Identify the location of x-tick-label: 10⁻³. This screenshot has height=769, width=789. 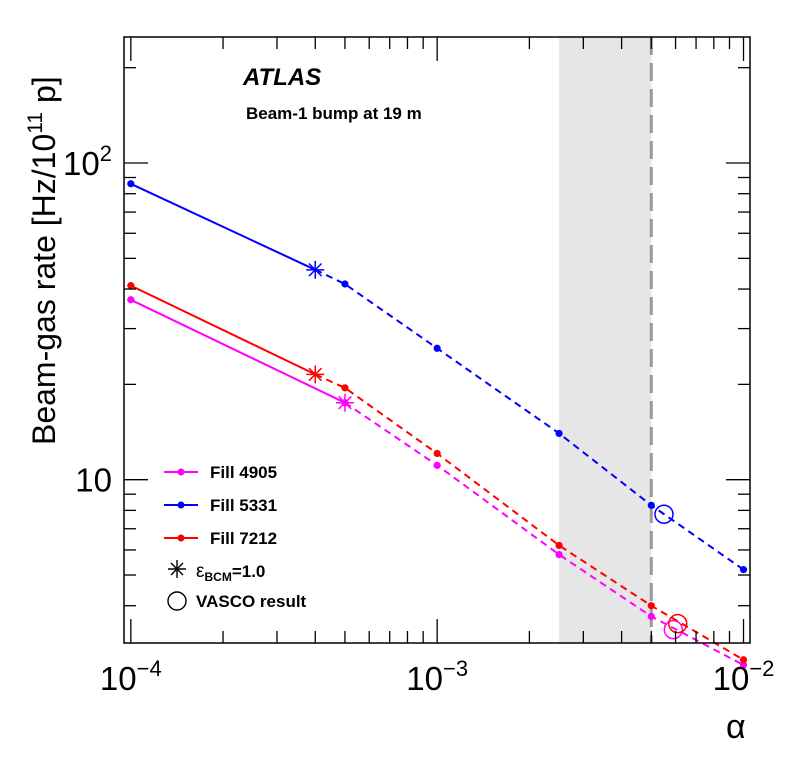
(437, 676).